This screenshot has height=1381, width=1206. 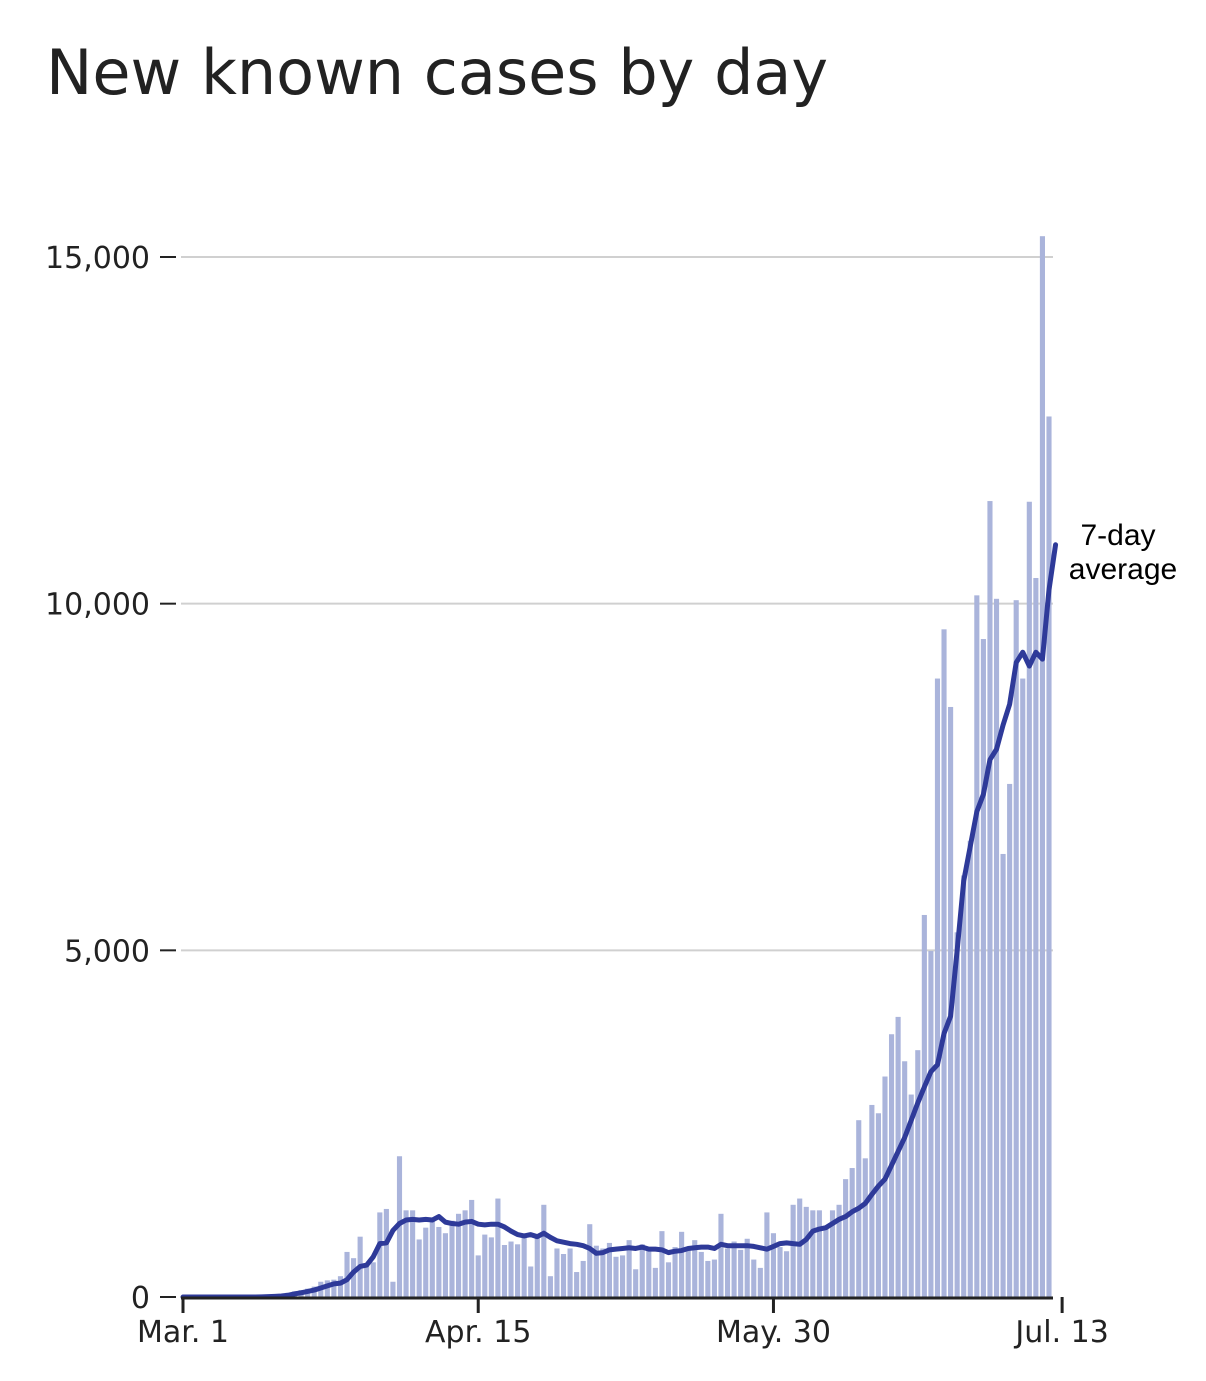 What do you see at coordinates (97, 258) in the screenshot?
I see `y-tick-label: 15,000` at bounding box center [97, 258].